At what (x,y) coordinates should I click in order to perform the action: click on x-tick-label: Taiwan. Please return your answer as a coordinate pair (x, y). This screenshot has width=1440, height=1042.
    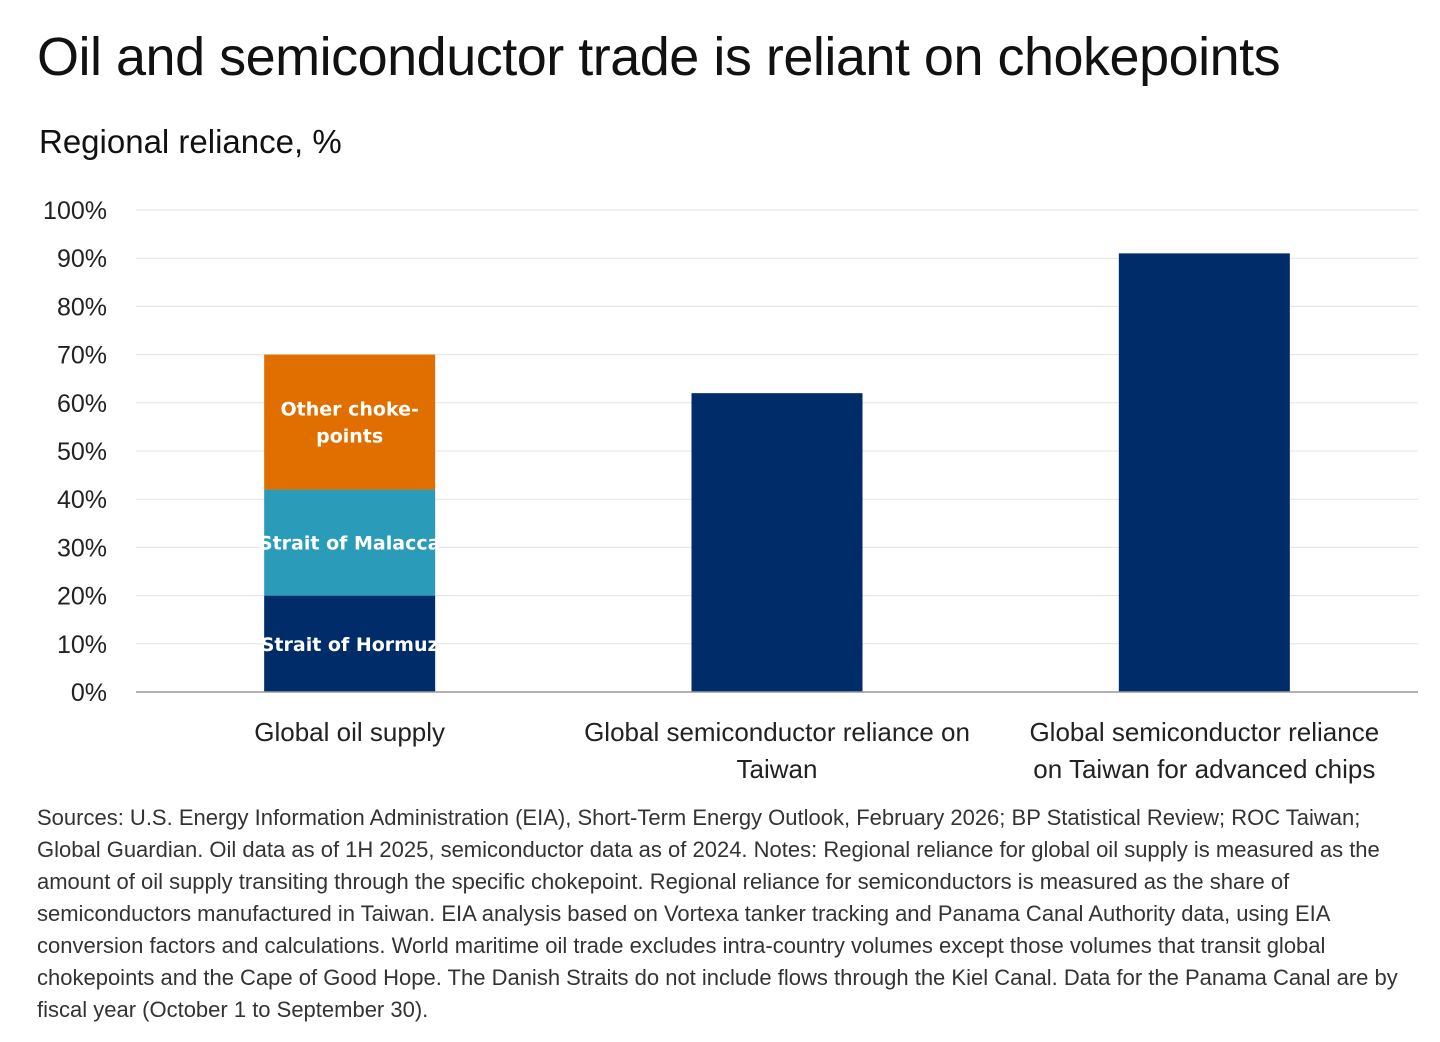
    Looking at the image, I should click on (777, 769).